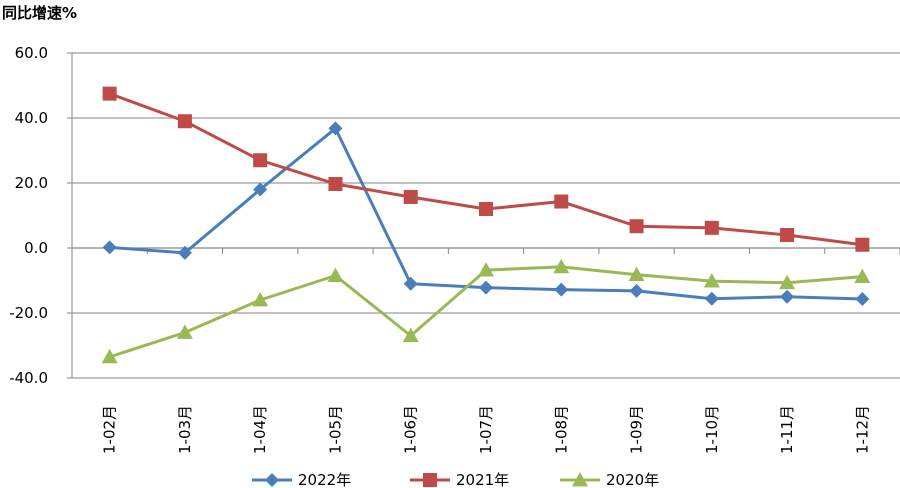  I want to click on y-axis-ticks: 60.0 40.0 20.0 0.0 -20.0 -40.0, so click(40, 215).